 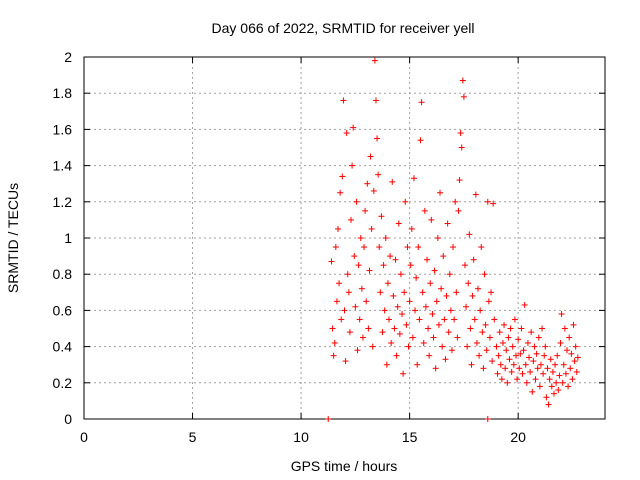 I want to click on y-tick-label: 0, so click(x=68, y=419).